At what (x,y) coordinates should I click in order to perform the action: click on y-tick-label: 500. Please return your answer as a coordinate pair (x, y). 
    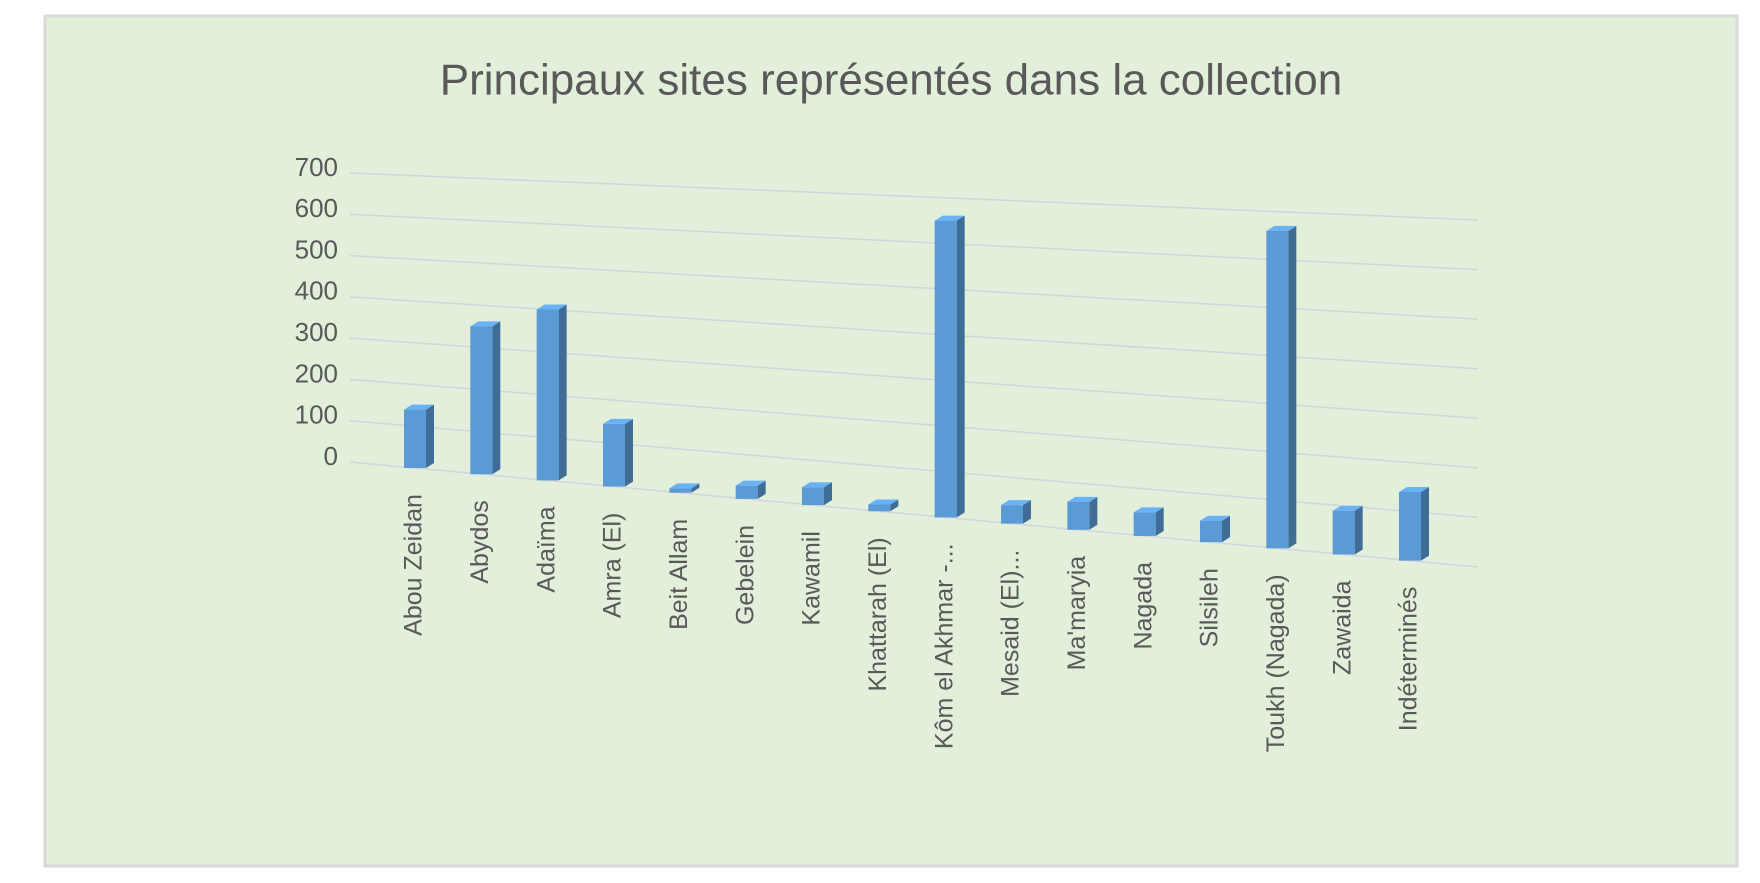
    Looking at the image, I should click on (316, 249).